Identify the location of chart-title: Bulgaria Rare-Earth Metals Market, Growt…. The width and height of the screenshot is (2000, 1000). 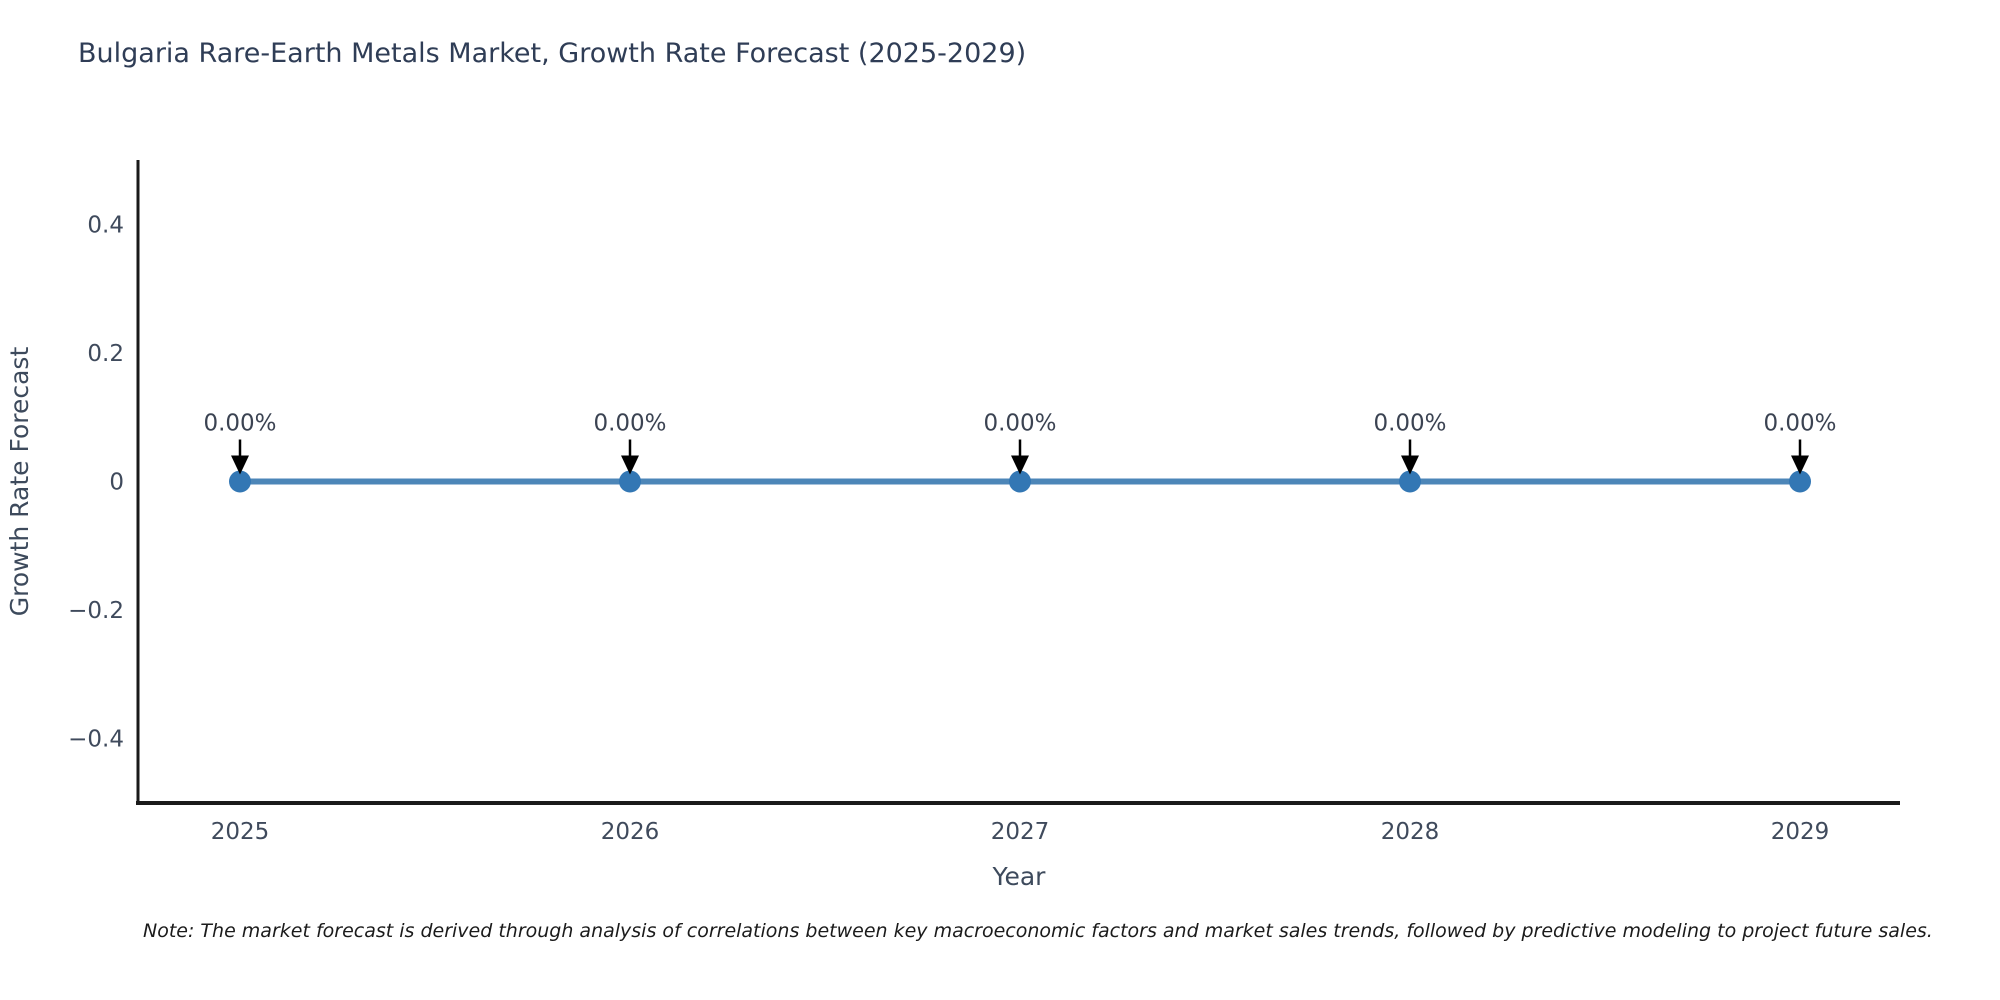
(552, 53).